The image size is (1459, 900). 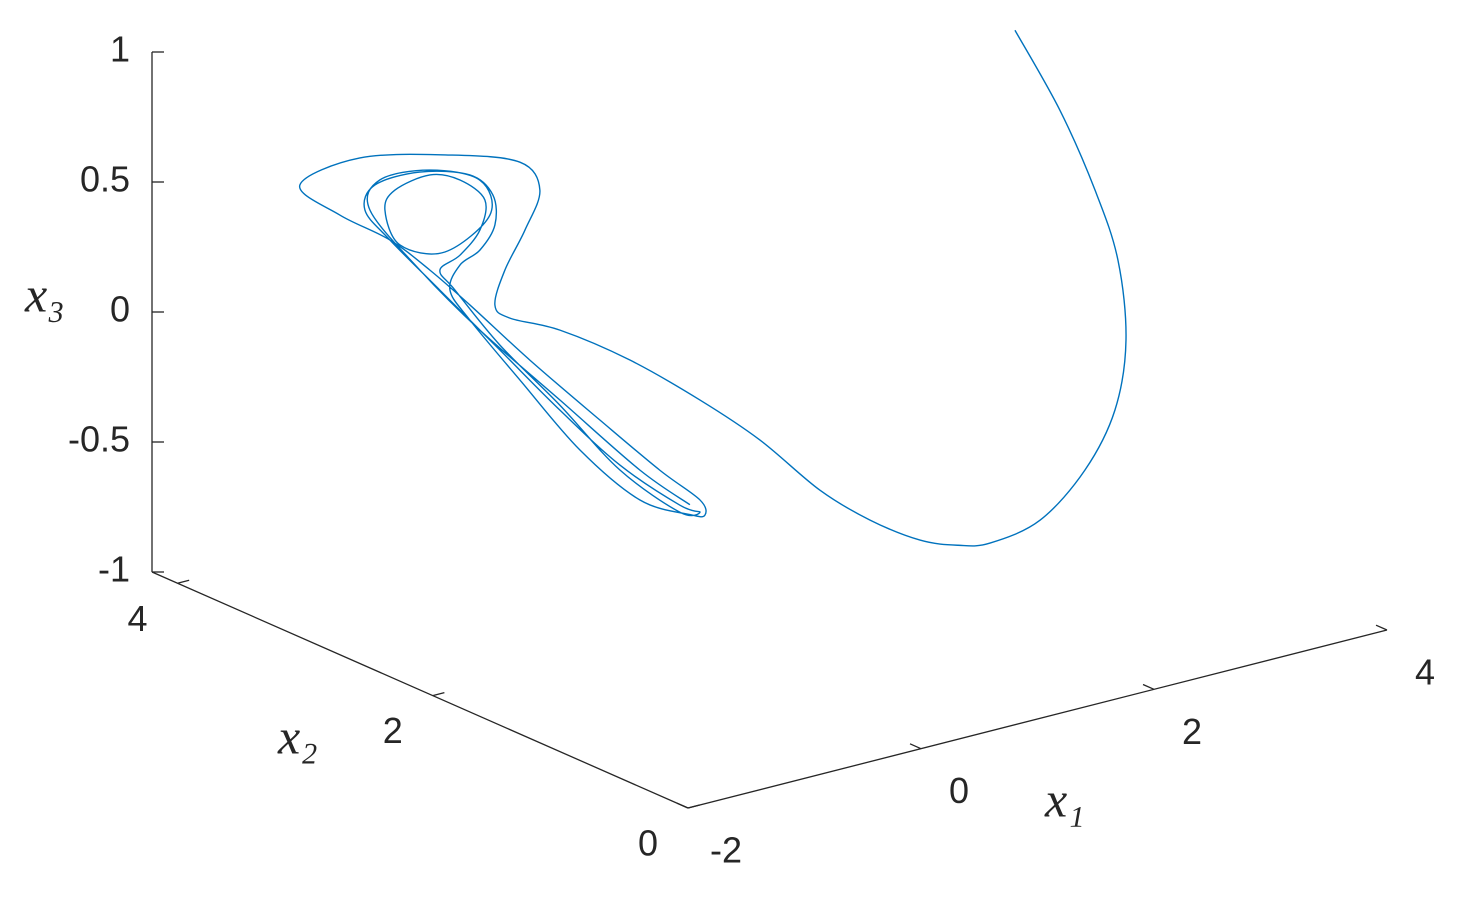 What do you see at coordinates (120, 49) in the screenshot?
I see `z-tick-label: 1` at bounding box center [120, 49].